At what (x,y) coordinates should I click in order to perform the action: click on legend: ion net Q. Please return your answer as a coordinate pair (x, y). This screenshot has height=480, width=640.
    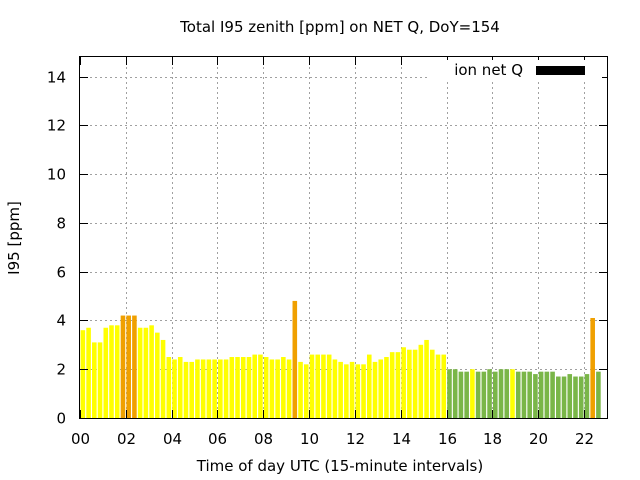
    Looking at the image, I should click on (515, 71).